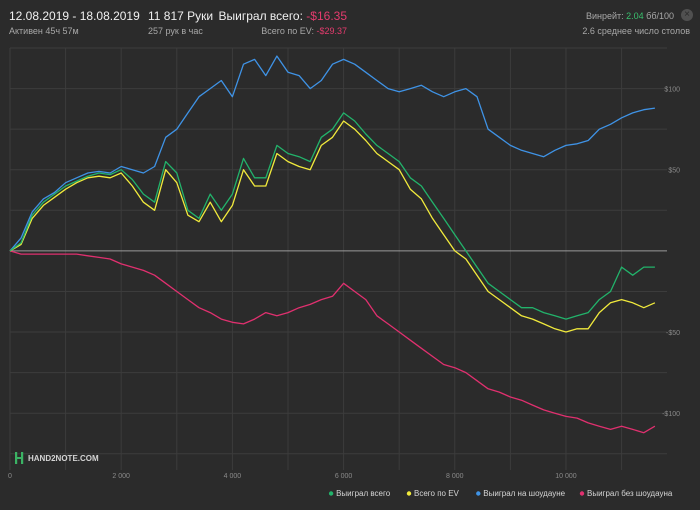 Image resolution: width=700 pixels, height=510 pixels. What do you see at coordinates (19, 458) in the screenshot?
I see `hand2note-logo-icon` at bounding box center [19, 458].